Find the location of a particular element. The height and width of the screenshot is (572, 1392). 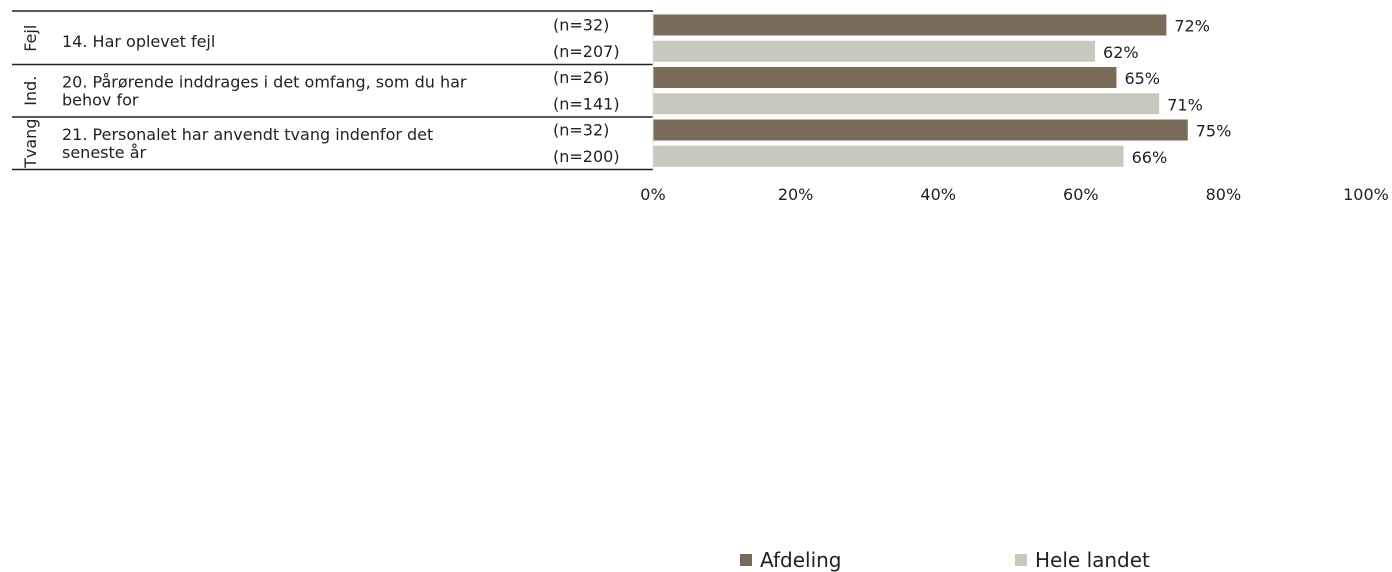

section-label: Fejl is located at coordinates (30, 38).